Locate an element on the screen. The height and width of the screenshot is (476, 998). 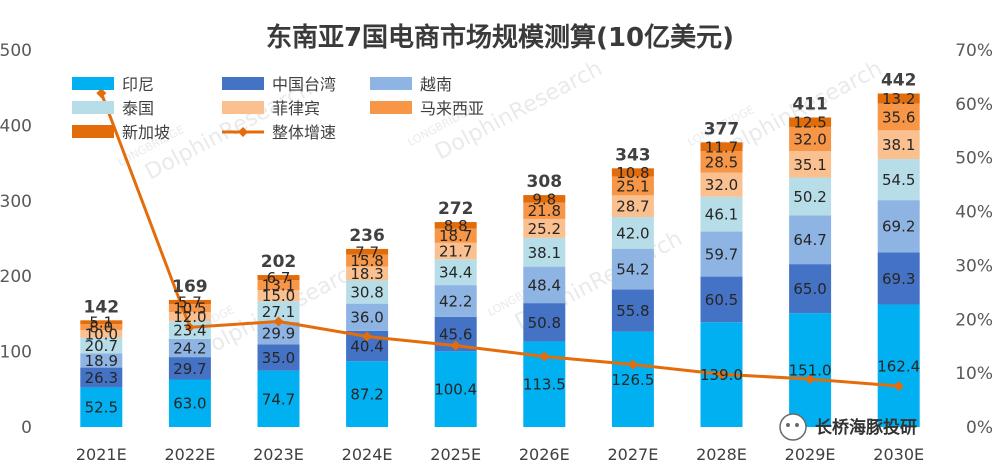
segment-value-label: 69.2 is located at coordinates (898, 227).